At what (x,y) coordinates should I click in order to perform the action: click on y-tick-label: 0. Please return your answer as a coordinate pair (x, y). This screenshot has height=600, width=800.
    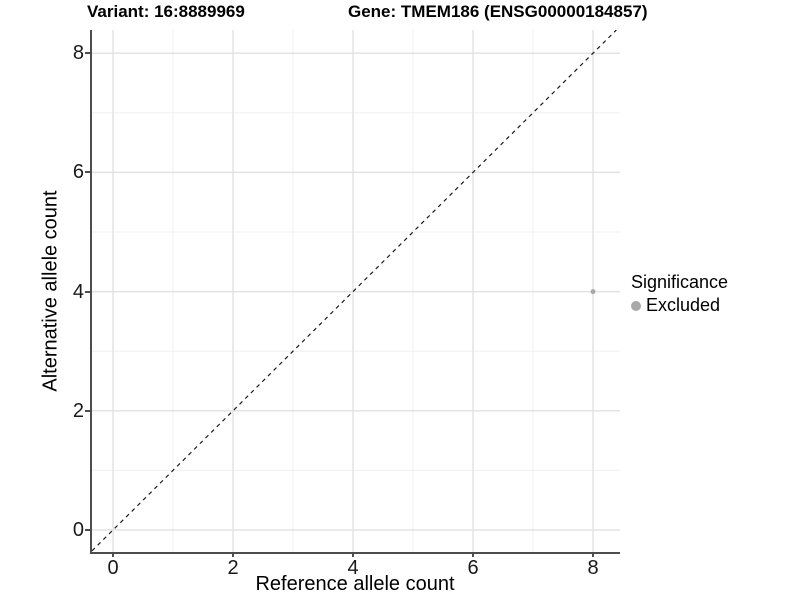
    Looking at the image, I should click on (78, 530).